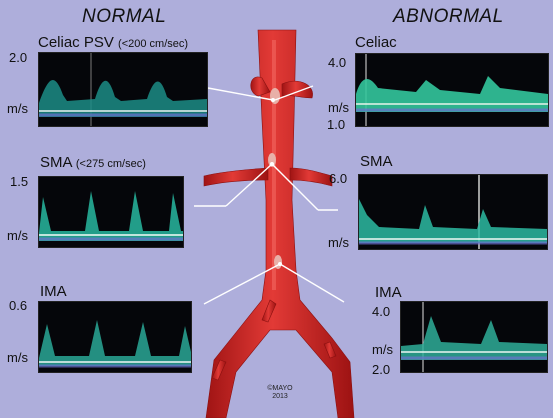  Describe the element at coordinates (18, 57) in the screenshot. I see `normal-celiac-scale-top: 2.0` at that location.